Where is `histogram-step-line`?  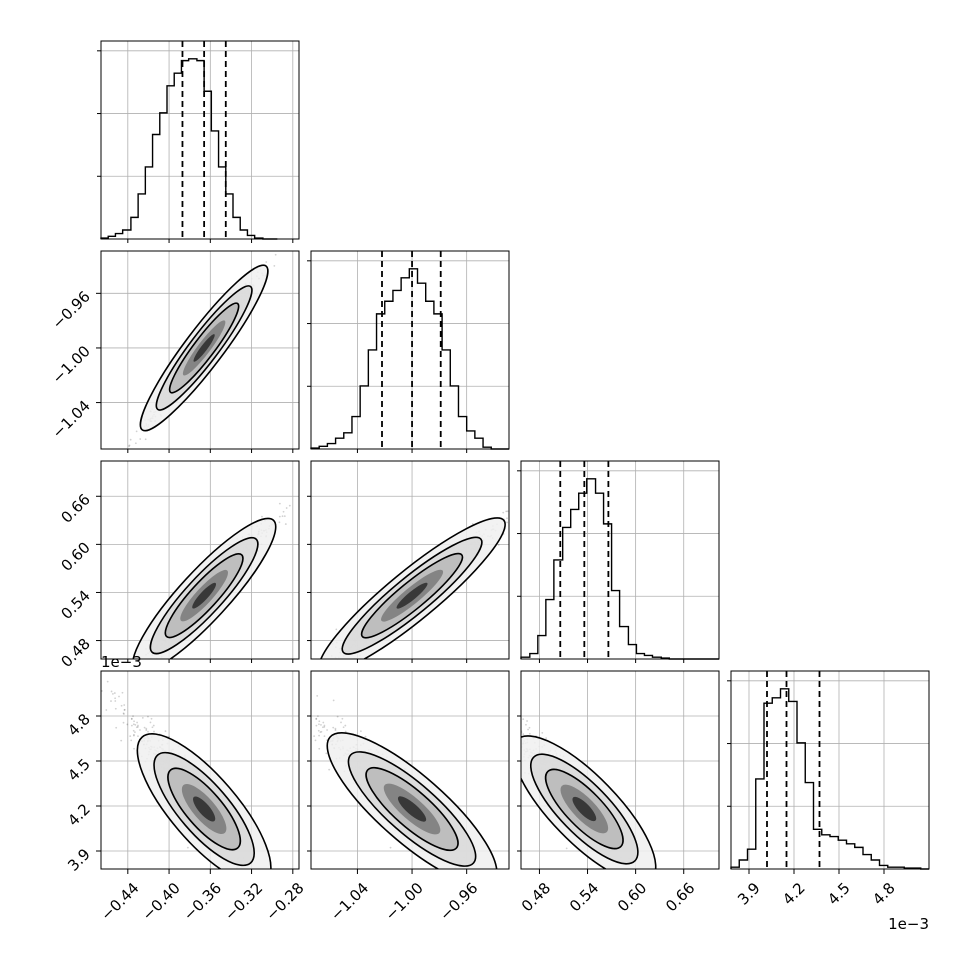
histogram-step-line is located at coordinates (829, 779).